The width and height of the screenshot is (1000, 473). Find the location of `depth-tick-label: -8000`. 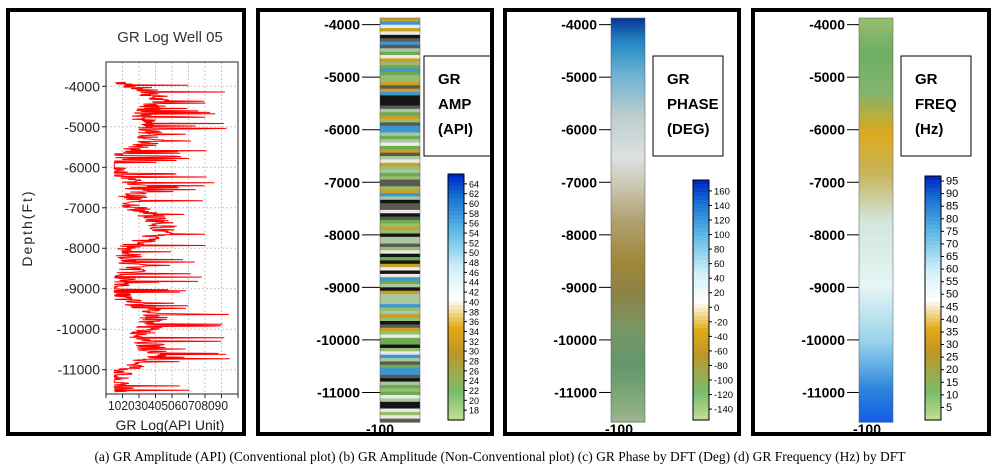

depth-tick-label: -8000 is located at coordinates (342, 235).